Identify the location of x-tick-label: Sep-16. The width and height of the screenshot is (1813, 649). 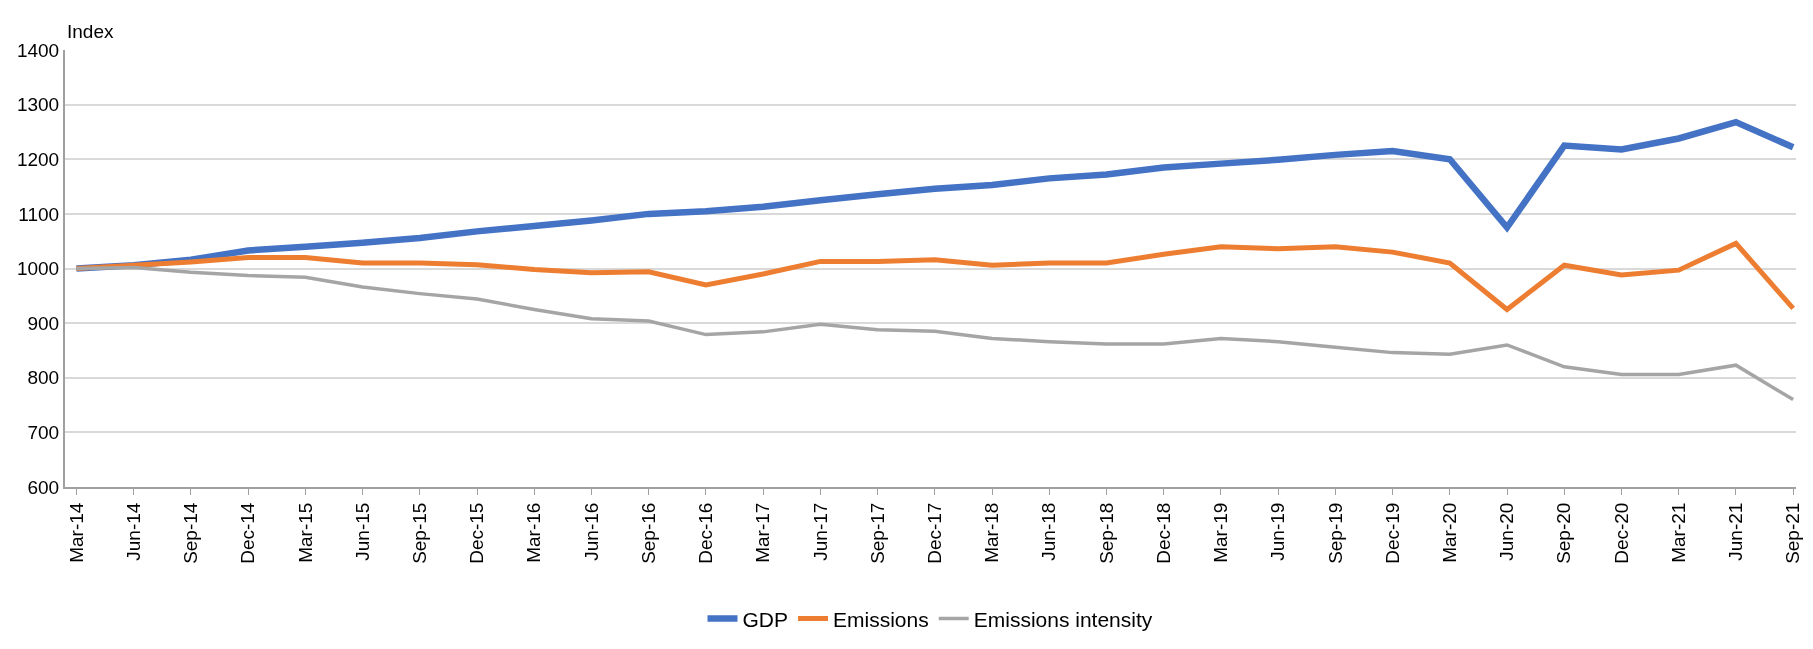
(648, 533).